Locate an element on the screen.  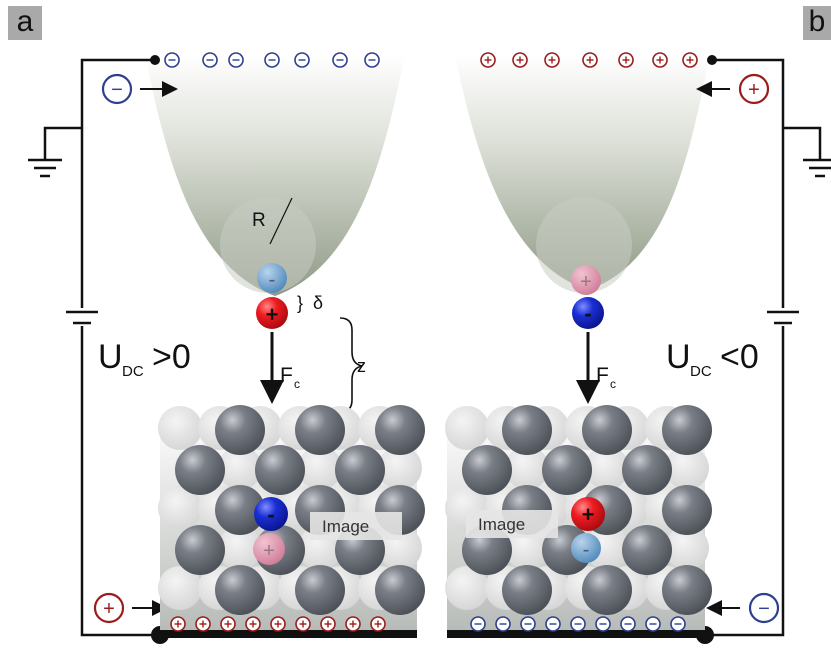
substrate-charge-indicator: + is located at coordinates (130, 608).